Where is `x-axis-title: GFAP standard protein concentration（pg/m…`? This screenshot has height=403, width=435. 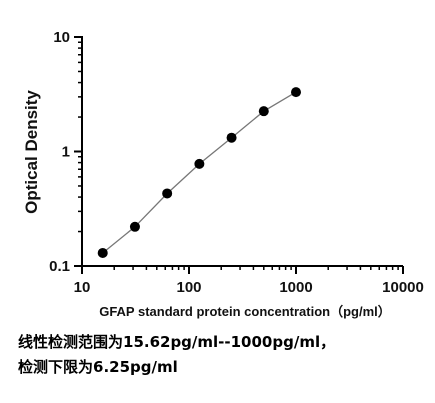 x-axis-title: GFAP standard protein concentration（pg/m… is located at coordinates (245, 311).